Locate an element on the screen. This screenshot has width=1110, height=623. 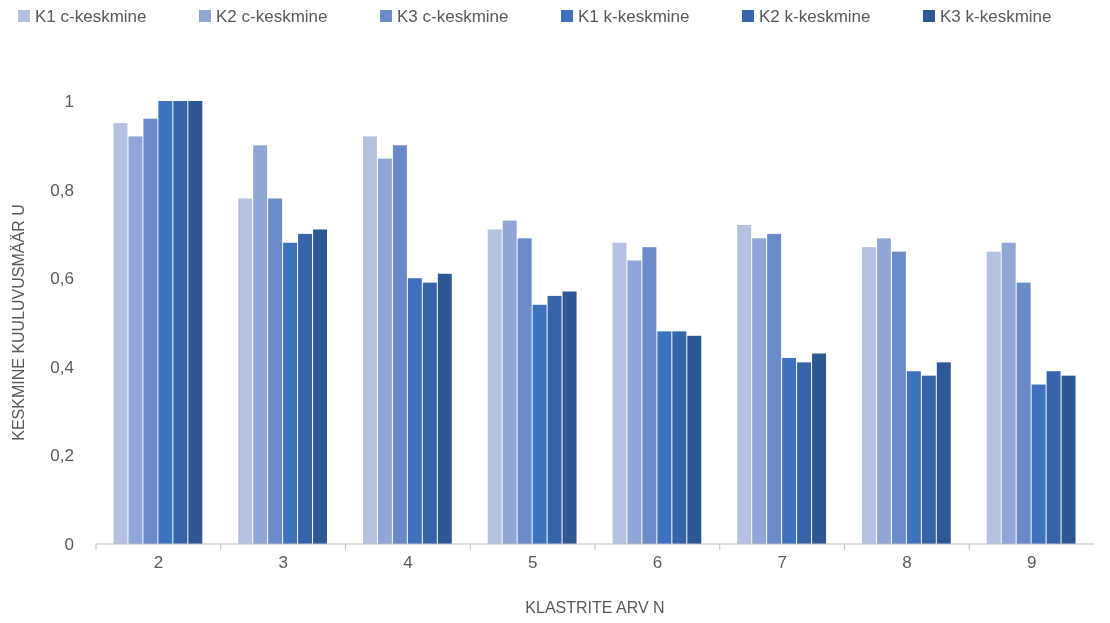
y-tick-label: 1 is located at coordinates (69, 101).